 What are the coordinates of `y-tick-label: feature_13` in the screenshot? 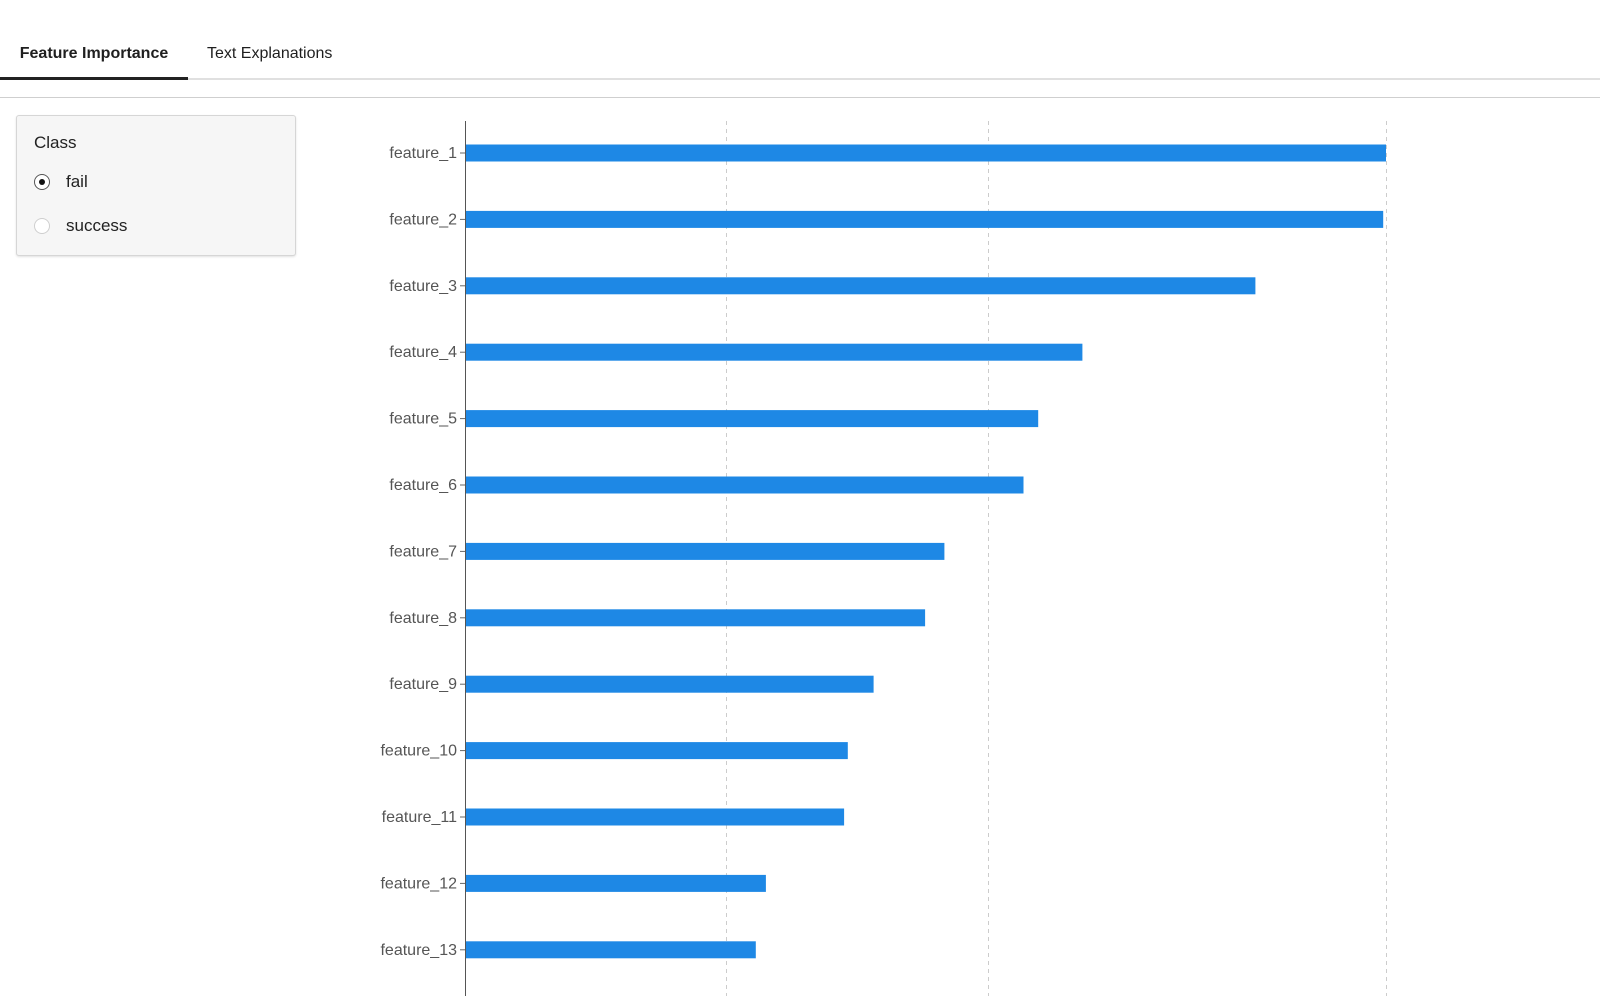 It's located at (418, 950).